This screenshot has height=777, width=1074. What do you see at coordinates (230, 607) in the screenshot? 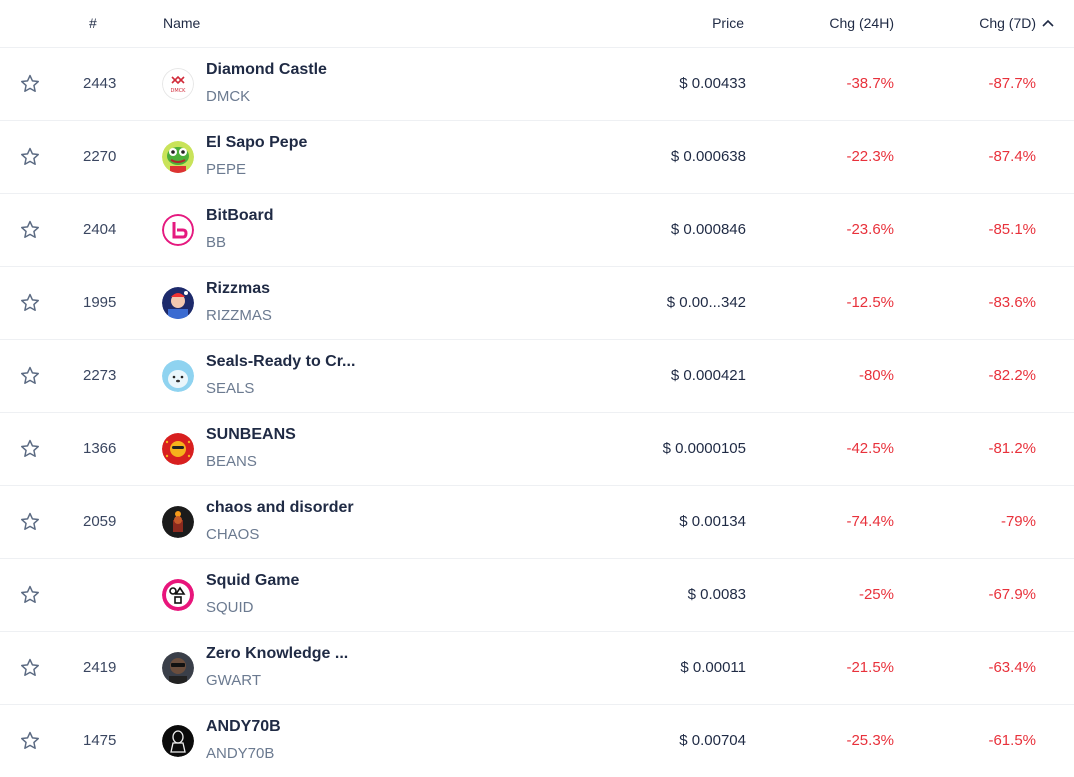
I see `coin-symbol: SQUID` at bounding box center [230, 607].